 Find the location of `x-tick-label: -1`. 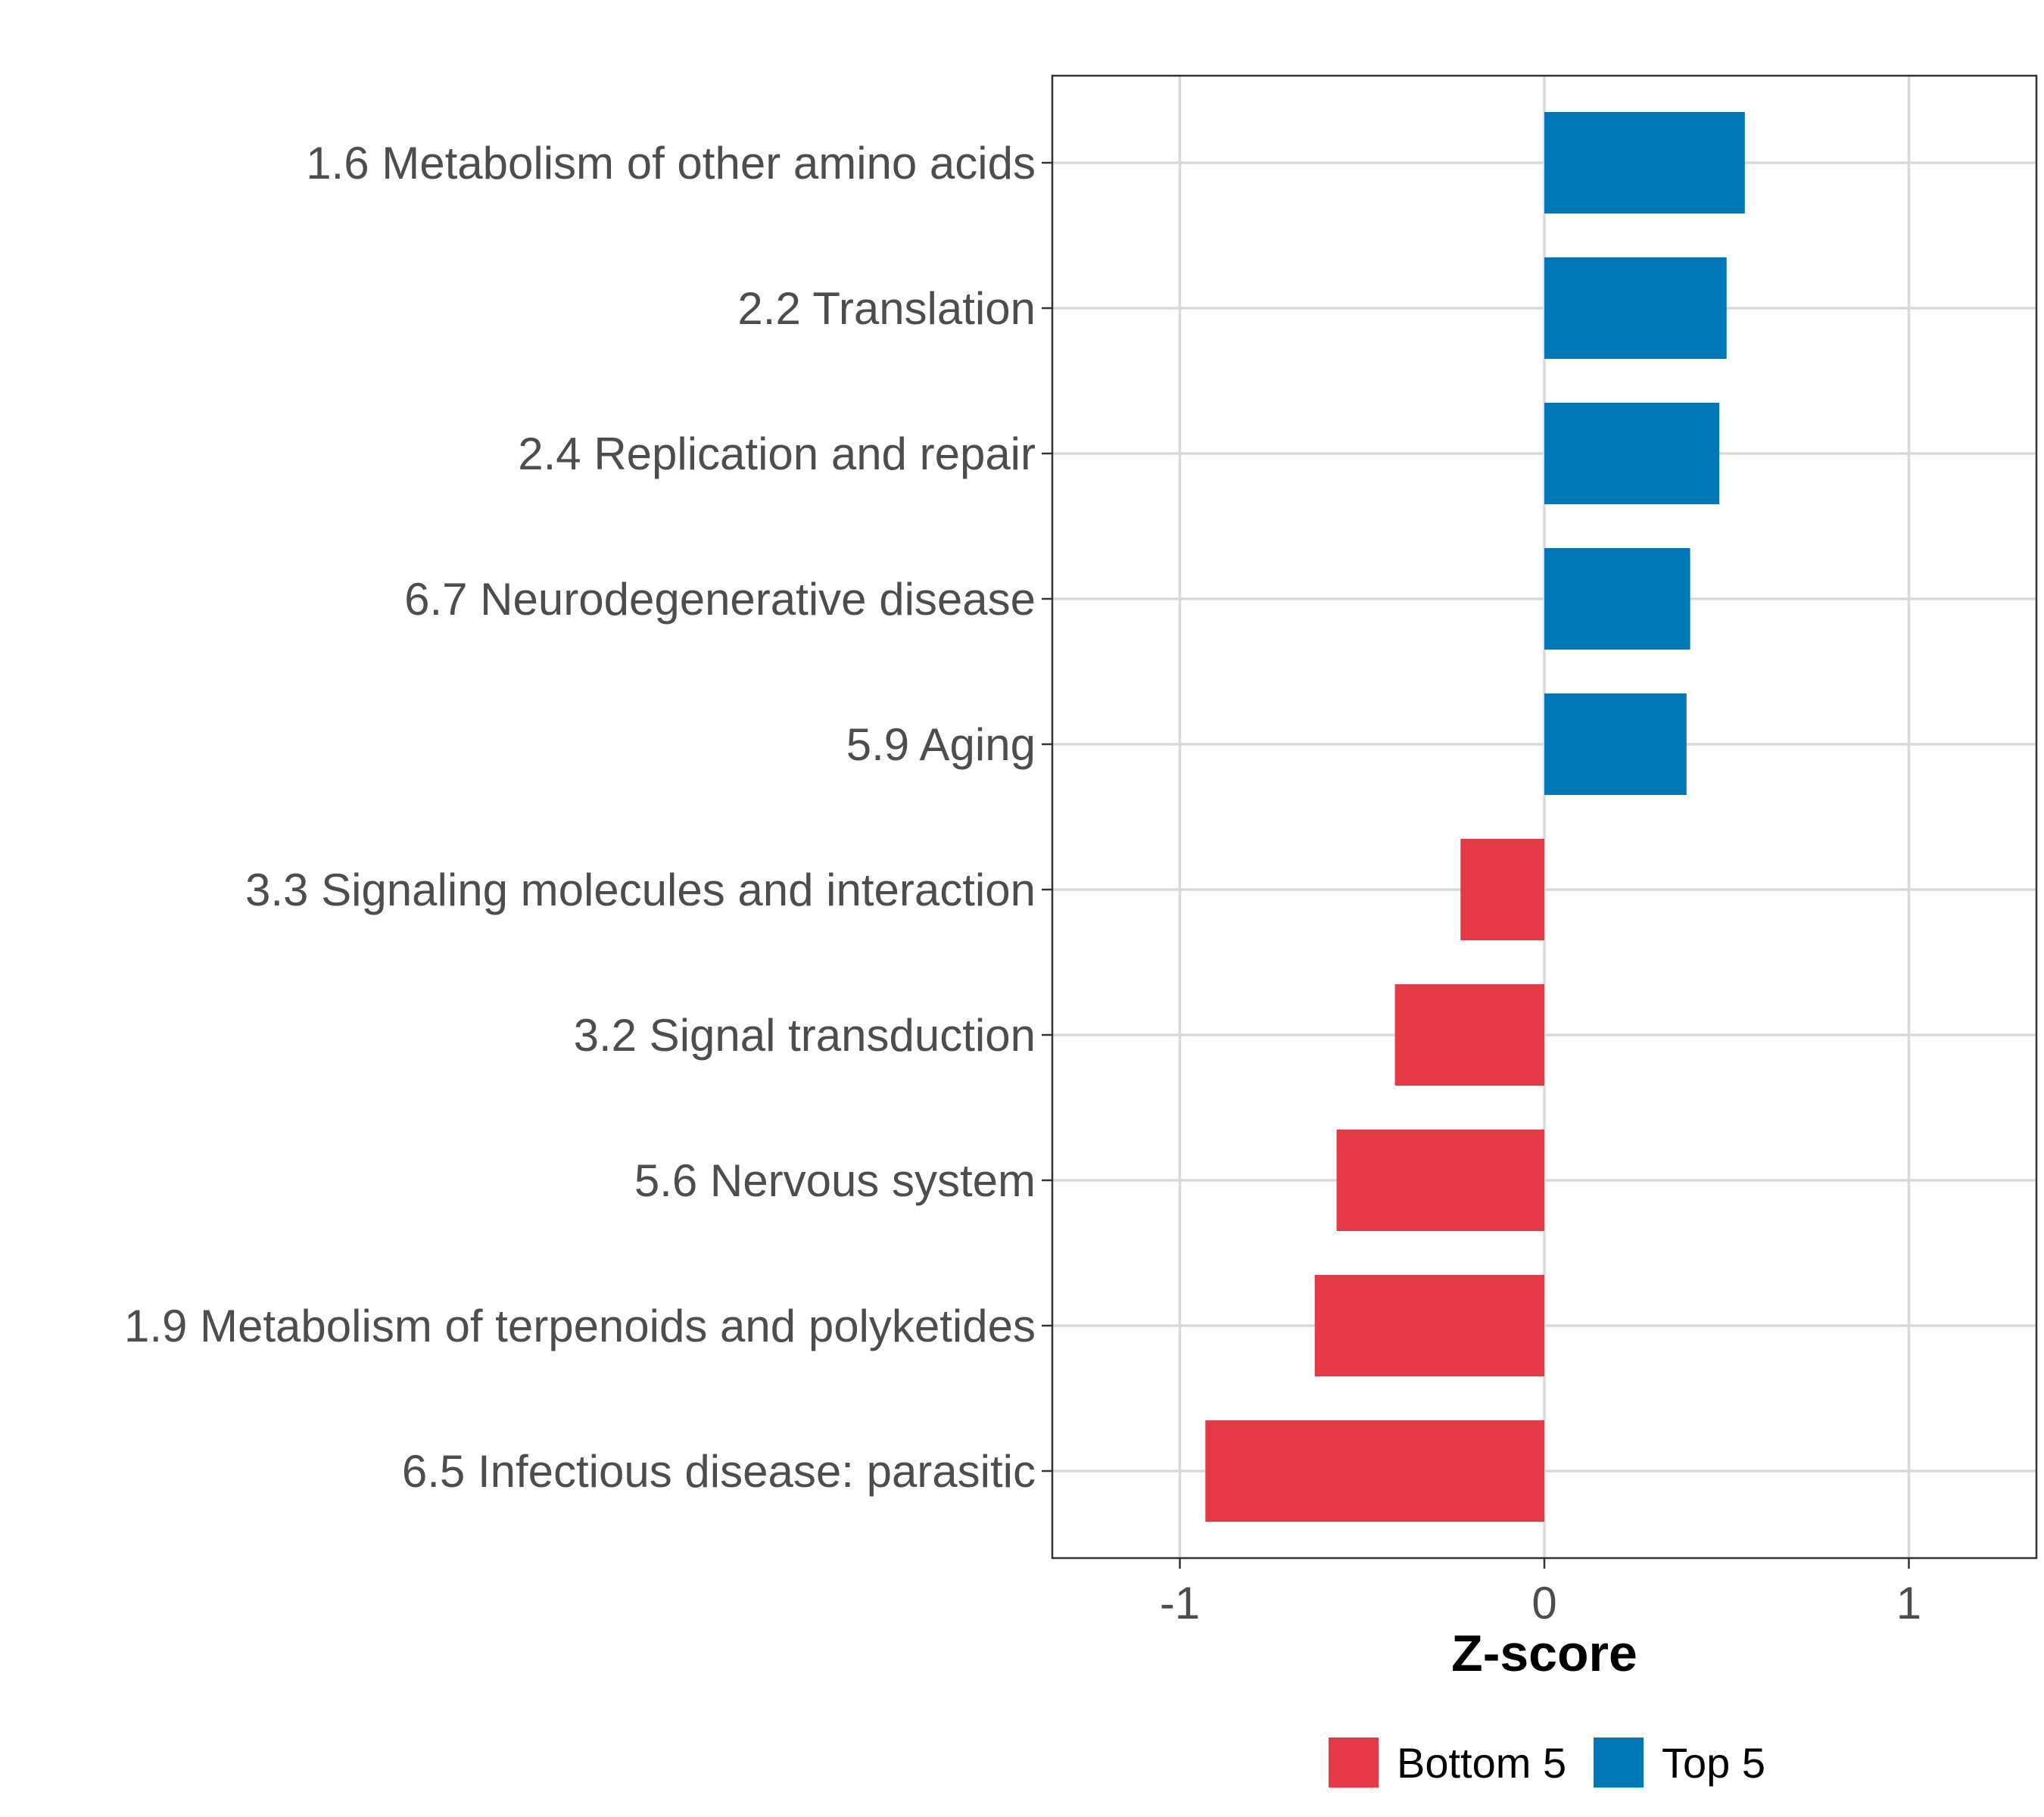

x-tick-label: -1 is located at coordinates (1180, 1603).